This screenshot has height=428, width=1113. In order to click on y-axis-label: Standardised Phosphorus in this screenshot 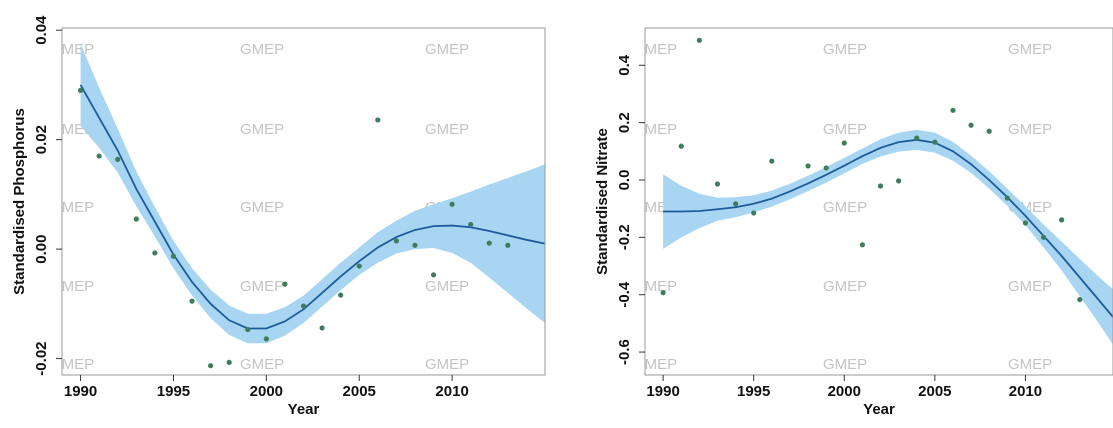, I will do `click(19, 201)`.